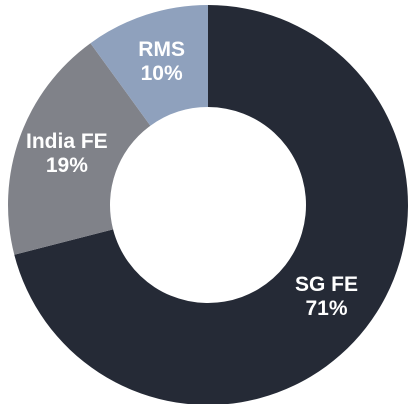 The width and height of the screenshot is (408, 404). What do you see at coordinates (161, 74) in the screenshot?
I see `value-label: 10%` at bounding box center [161, 74].